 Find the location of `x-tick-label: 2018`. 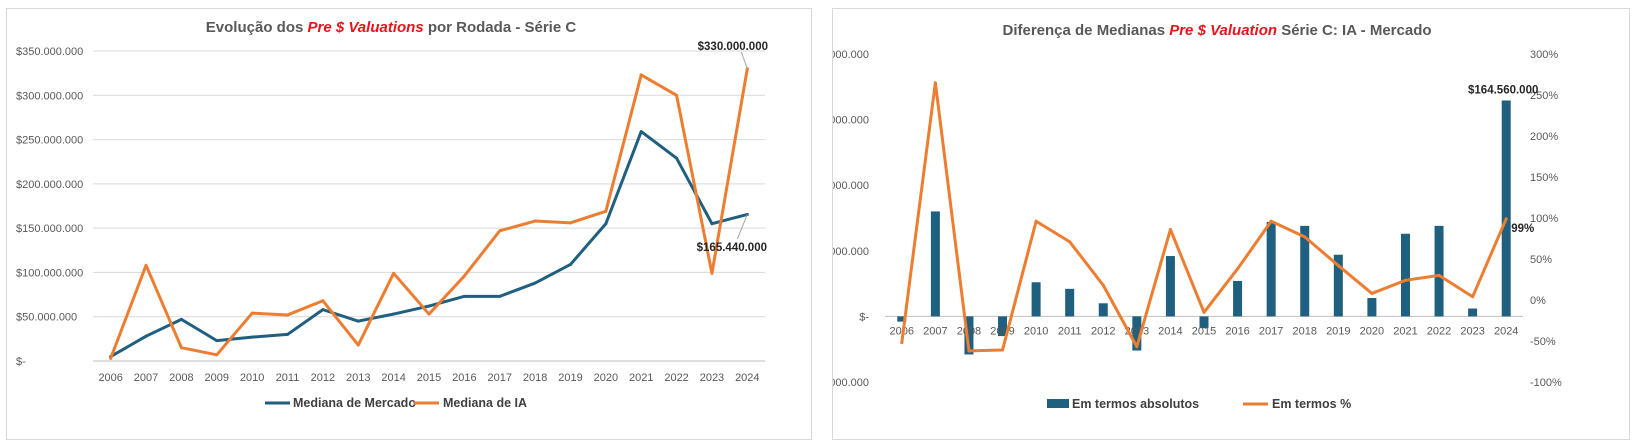

x-tick-label: 2018 is located at coordinates (535, 378).